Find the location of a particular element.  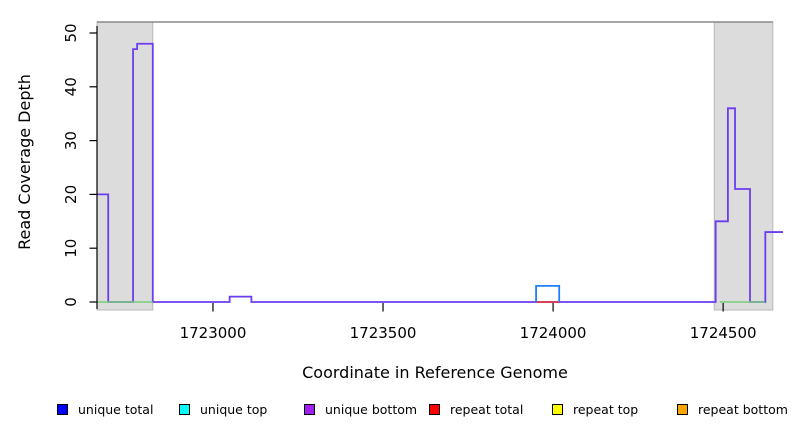

y-tick-label: 40 is located at coordinates (71, 86).